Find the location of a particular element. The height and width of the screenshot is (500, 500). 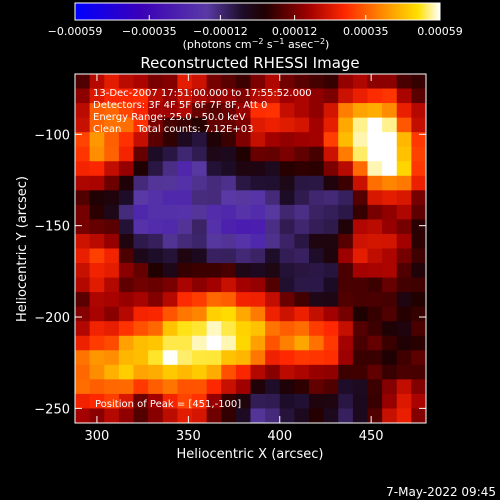

colorbar-tick-label: −0.00059 is located at coordinates (75, 31).